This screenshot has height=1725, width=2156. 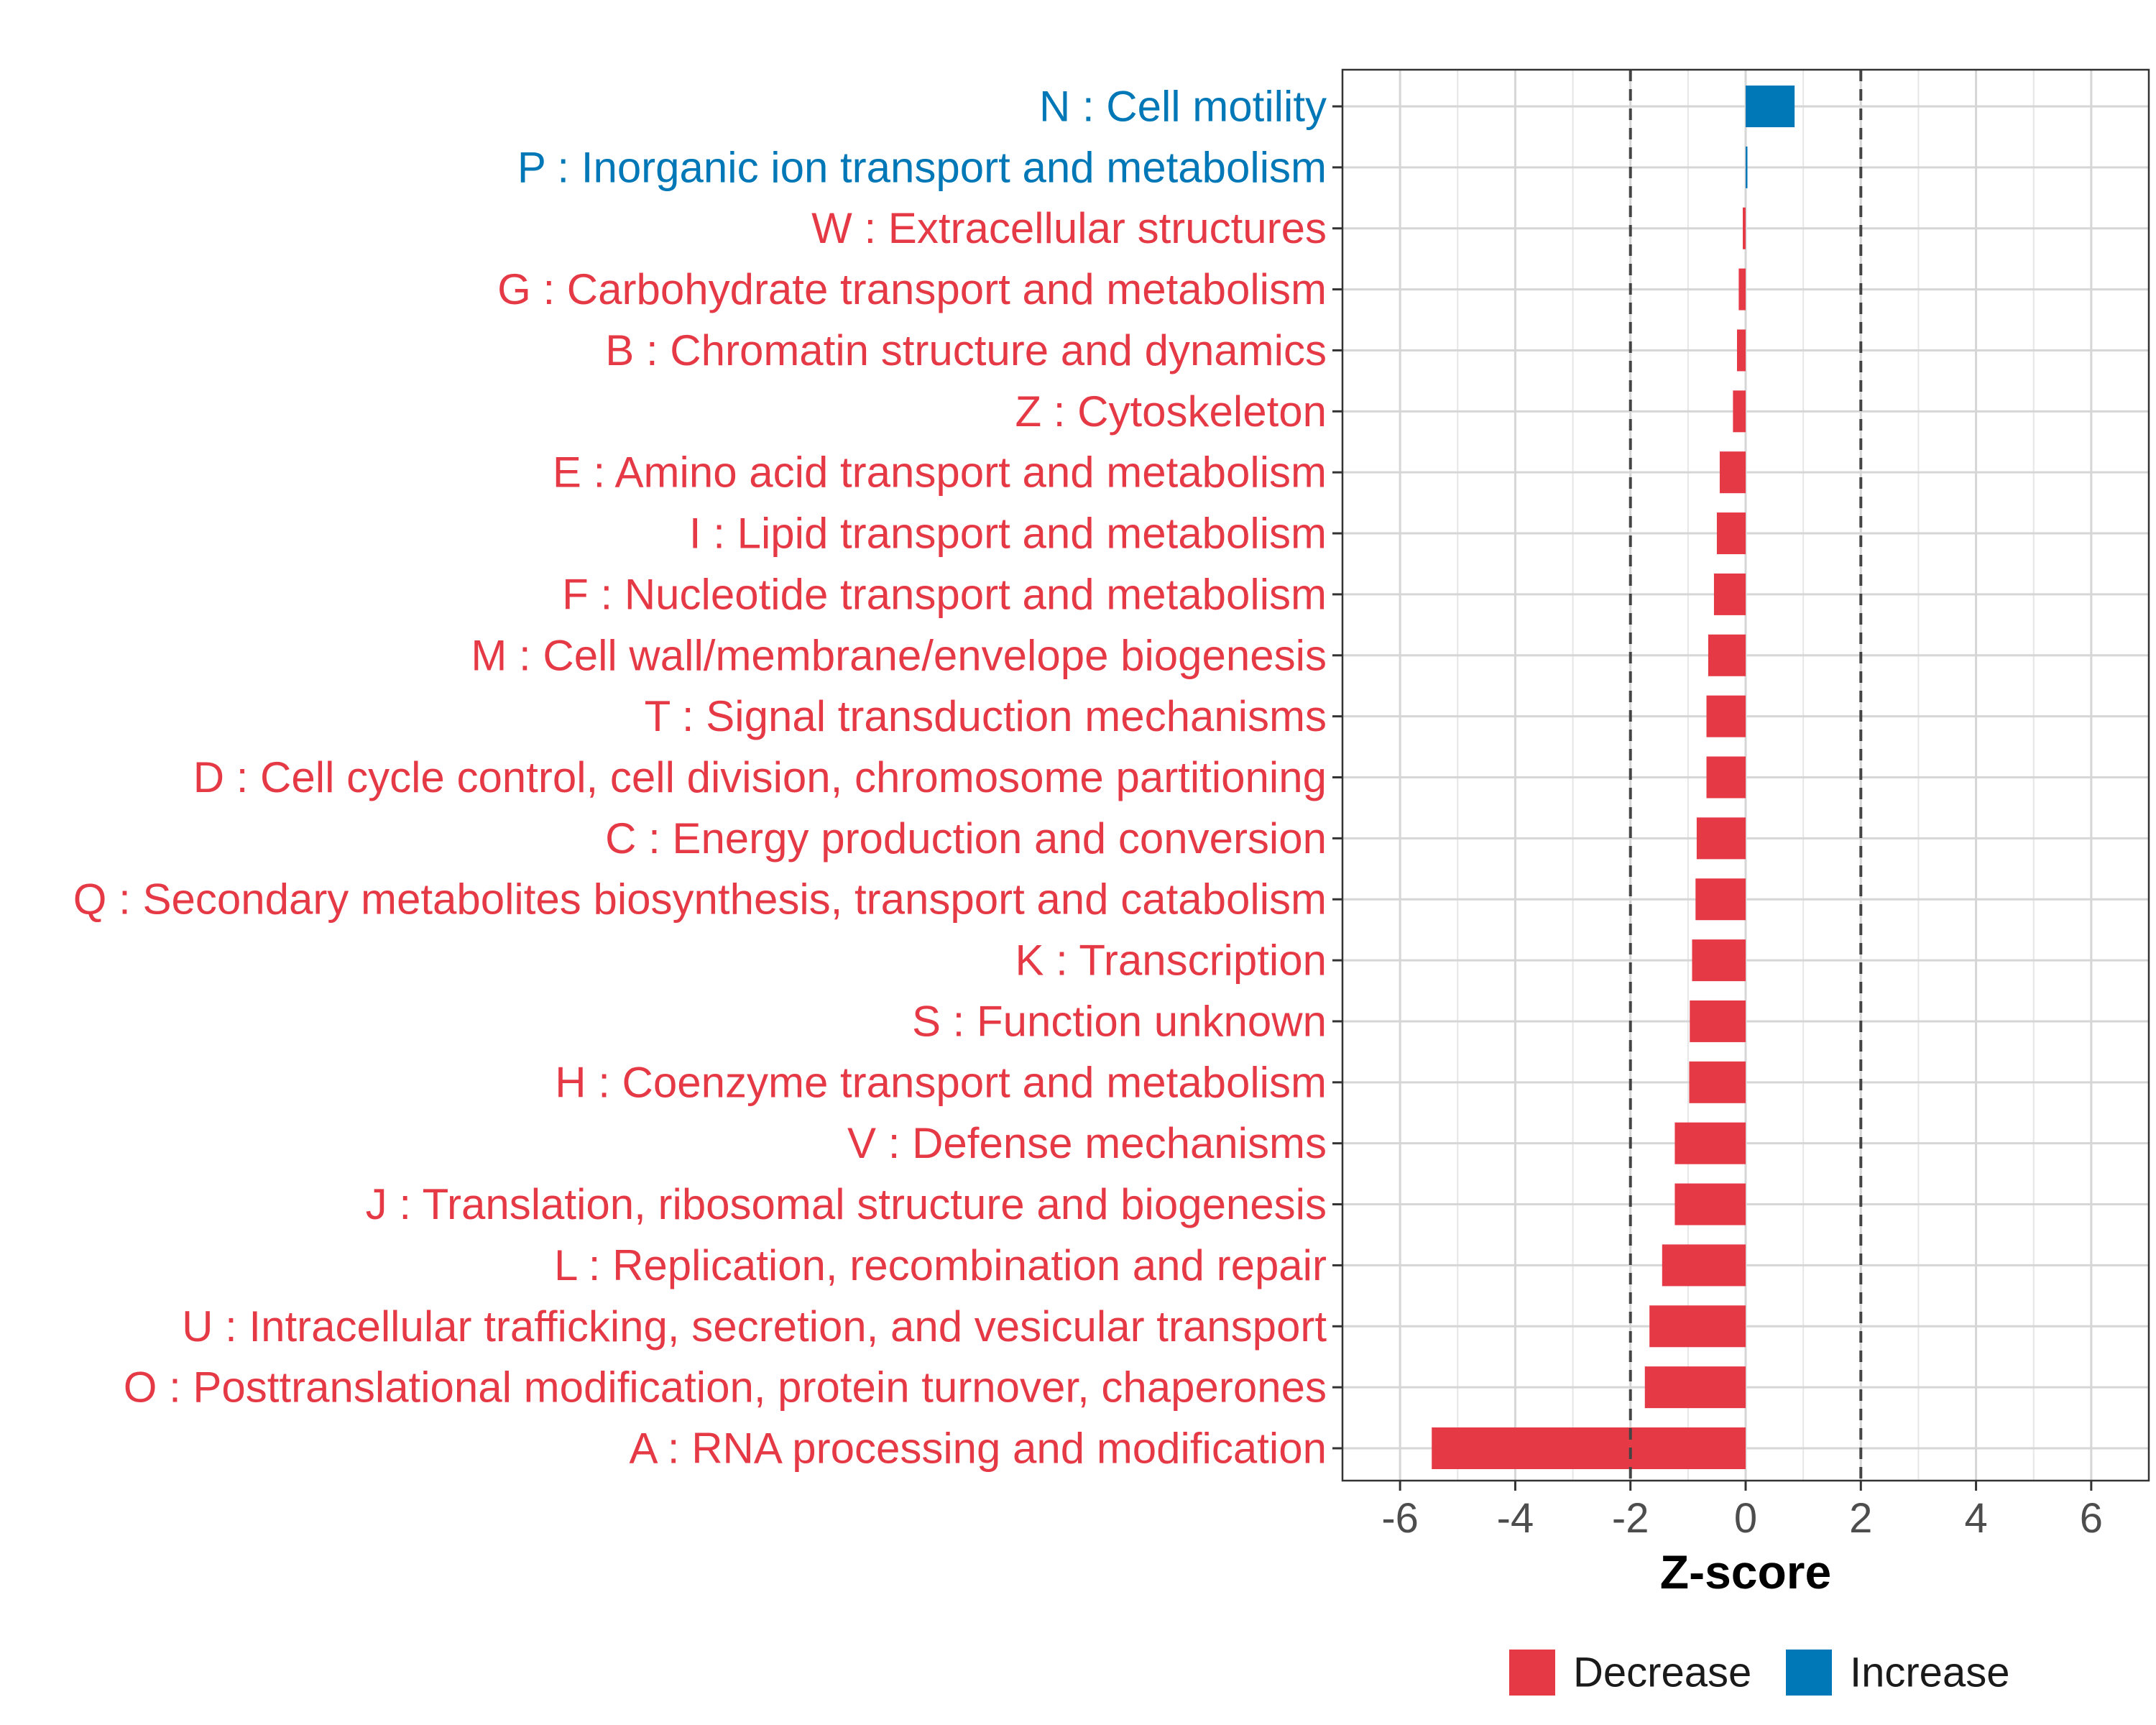 What do you see at coordinates (1759, 1673) in the screenshot?
I see `legend: Decrease Increase` at bounding box center [1759, 1673].